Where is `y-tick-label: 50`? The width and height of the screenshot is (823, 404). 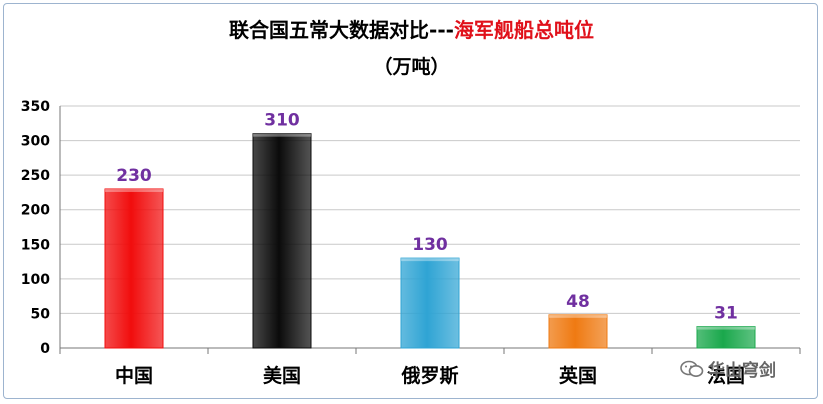
y-tick-label: 50 is located at coordinates (41, 314).